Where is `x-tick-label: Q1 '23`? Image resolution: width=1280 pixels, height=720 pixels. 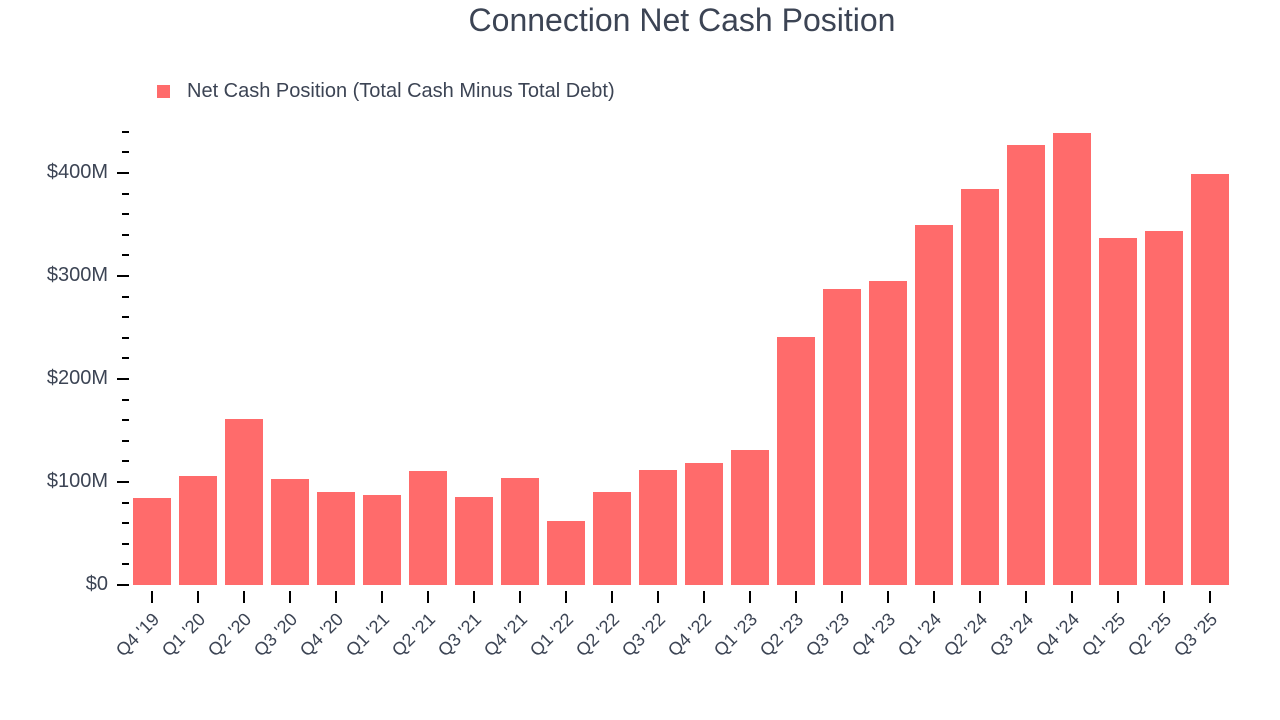 x-tick-label: Q1 '23 is located at coordinates (735, 635).